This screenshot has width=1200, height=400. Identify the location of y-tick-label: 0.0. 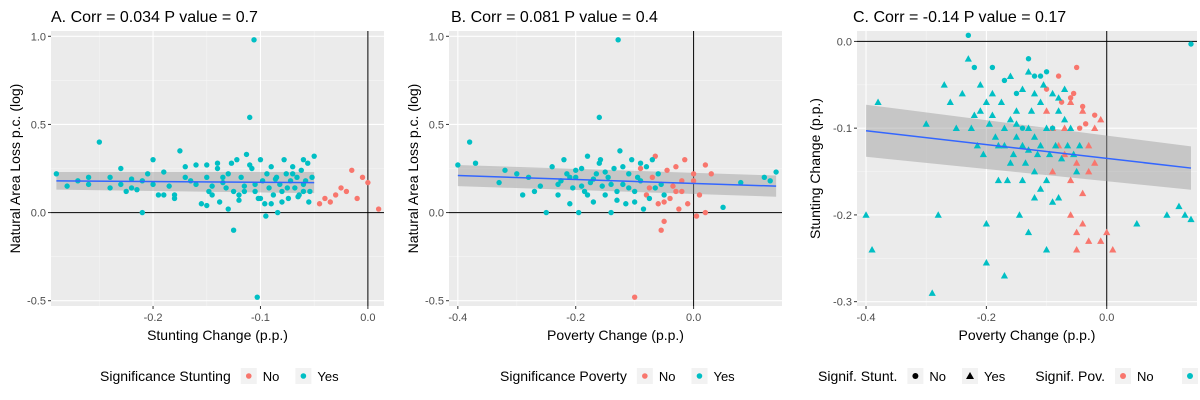
(844, 42).